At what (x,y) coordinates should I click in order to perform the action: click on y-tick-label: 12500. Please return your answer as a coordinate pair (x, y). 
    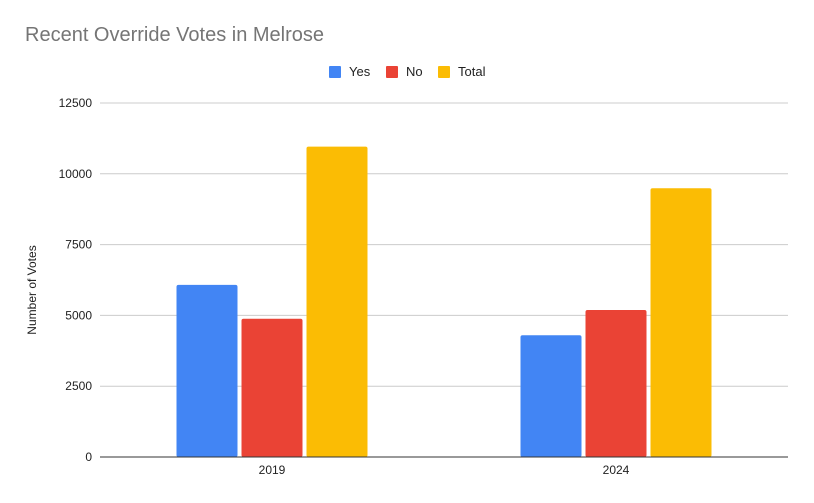
    Looking at the image, I should click on (76, 103).